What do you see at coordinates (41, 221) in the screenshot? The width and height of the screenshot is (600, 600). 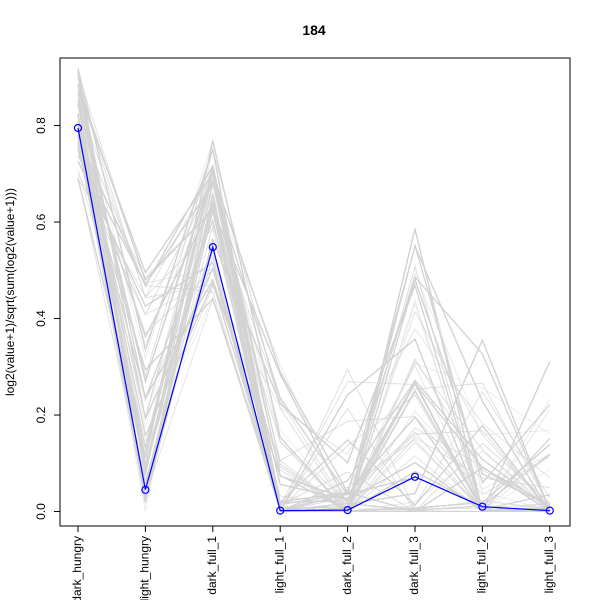 I see `y-tick-label: 0.6` at bounding box center [41, 221].